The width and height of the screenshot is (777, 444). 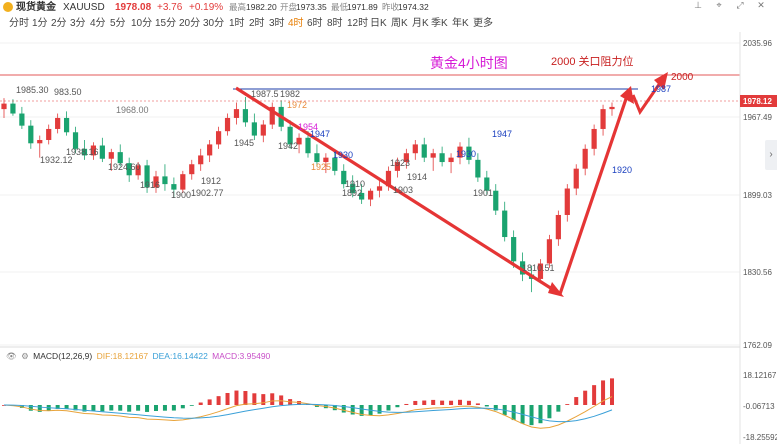 What do you see at coordinates (403, 190) in the screenshot?
I see `price-annotation: 1903` at bounding box center [403, 190].